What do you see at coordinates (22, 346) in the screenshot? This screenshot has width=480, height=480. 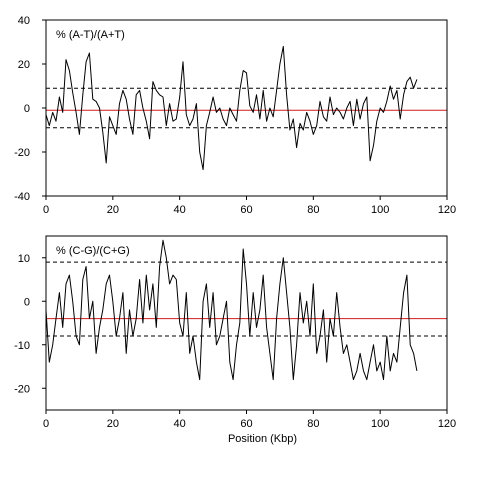 I see `y-tick-label: -10` at bounding box center [22, 346].